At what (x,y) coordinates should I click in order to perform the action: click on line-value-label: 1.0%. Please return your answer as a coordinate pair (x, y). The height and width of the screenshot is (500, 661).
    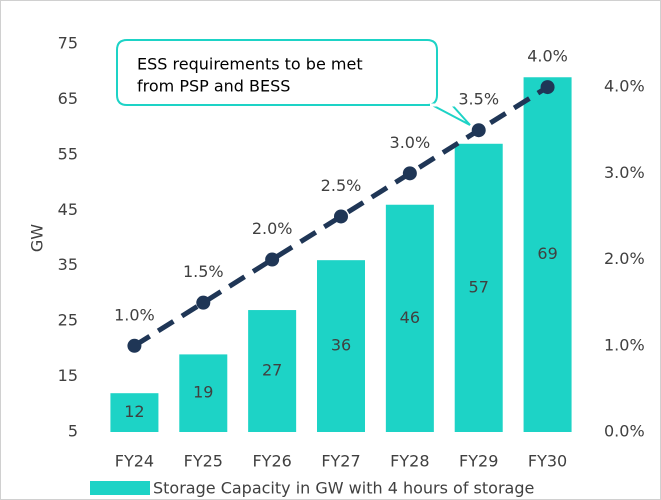
    Looking at the image, I should click on (134, 314).